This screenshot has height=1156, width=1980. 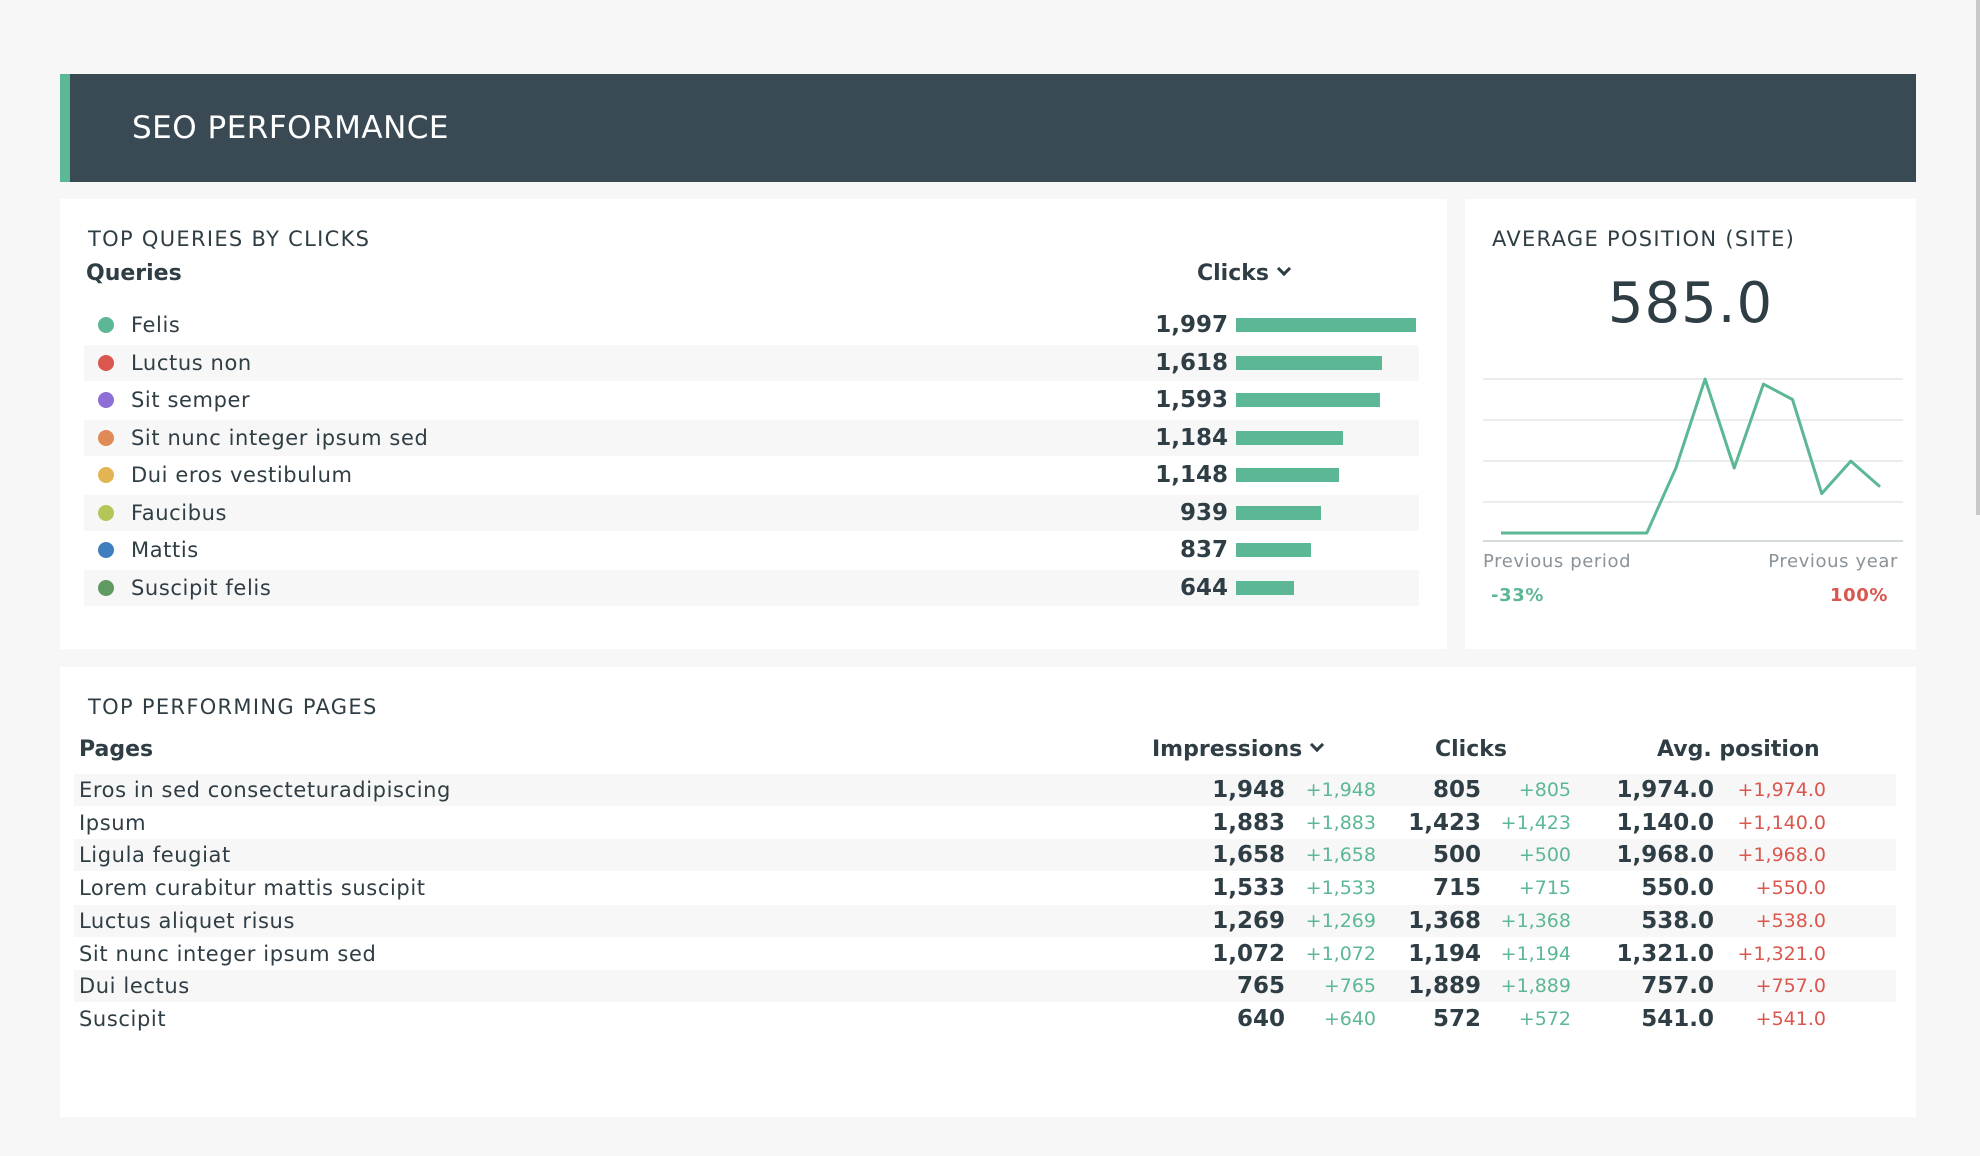 I want to click on clicks-value: 1,368, so click(x=1444, y=920).